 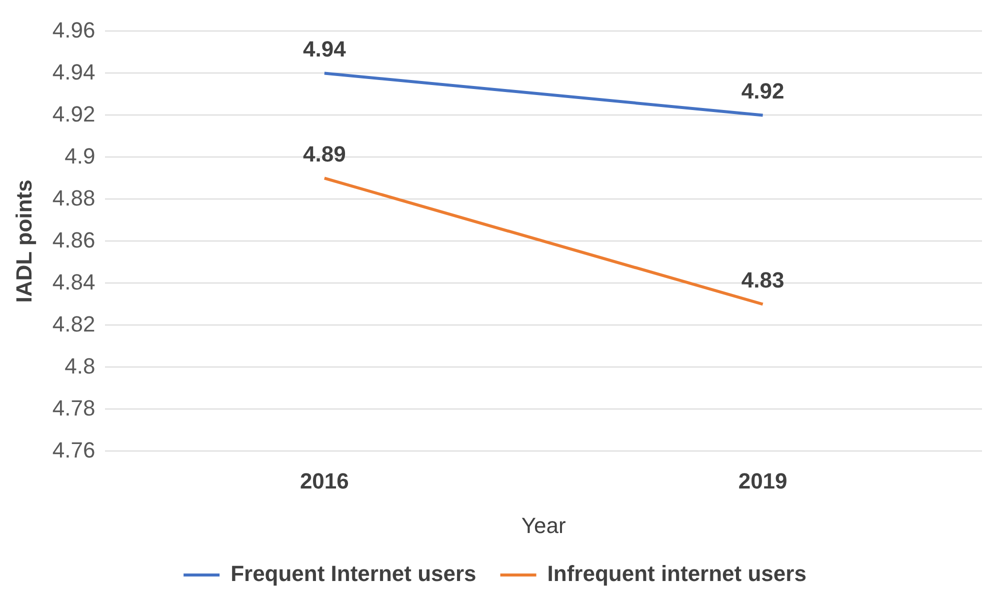 What do you see at coordinates (762, 279) in the screenshot?
I see `data-label: 4.83` at bounding box center [762, 279].